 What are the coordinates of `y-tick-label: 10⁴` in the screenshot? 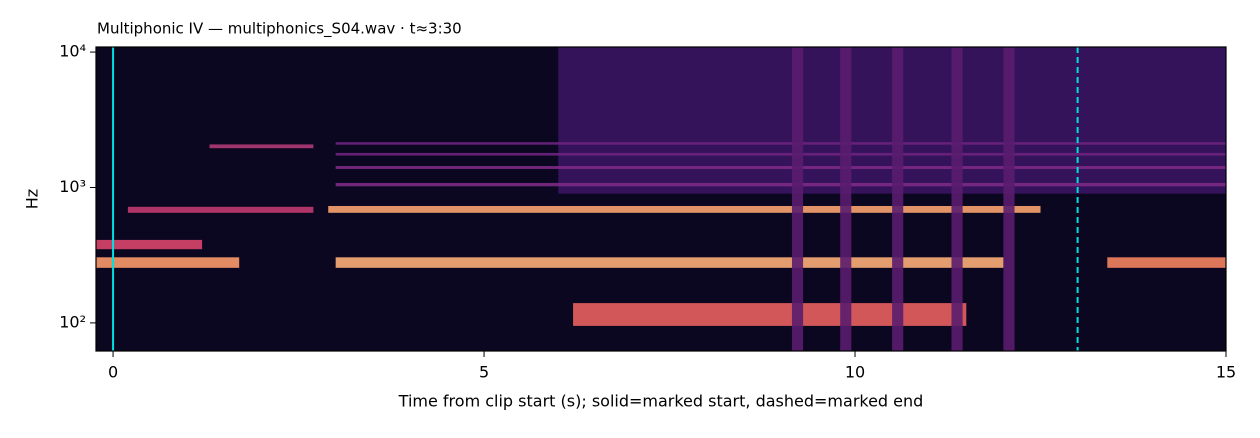 It's located at (72, 51).